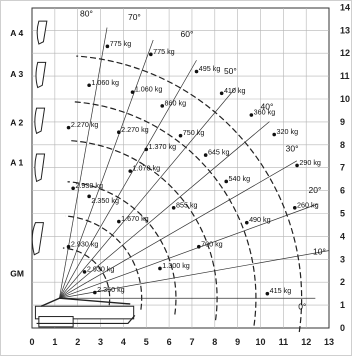  What do you see at coordinates (86, 14) in the screenshot?
I see `angle-label: 80°` at bounding box center [86, 14].